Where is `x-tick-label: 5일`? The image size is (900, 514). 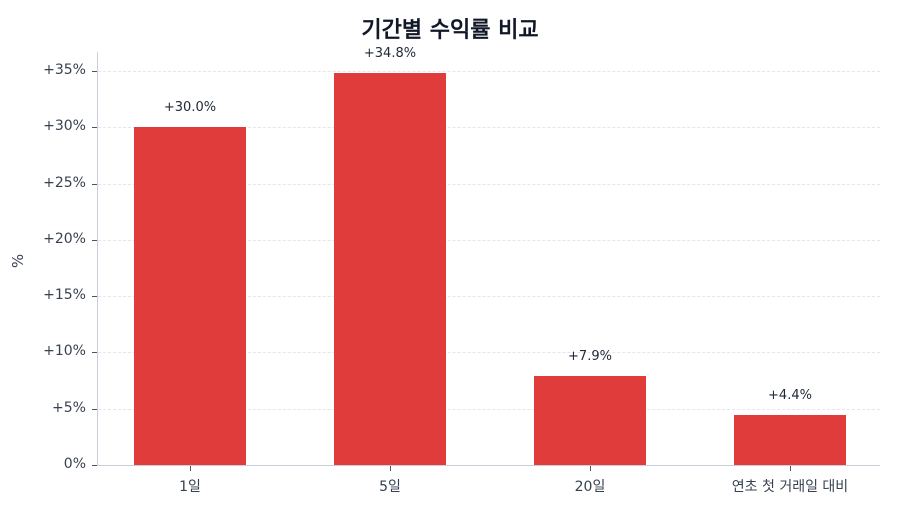
x-tick-label: 5일 is located at coordinates (390, 487).